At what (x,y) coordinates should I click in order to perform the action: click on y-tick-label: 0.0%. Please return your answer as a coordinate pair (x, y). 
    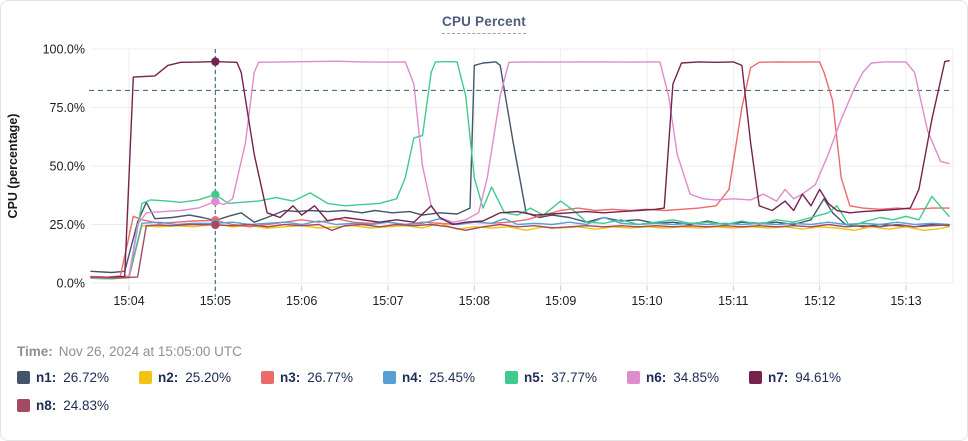
    Looking at the image, I should click on (71, 284).